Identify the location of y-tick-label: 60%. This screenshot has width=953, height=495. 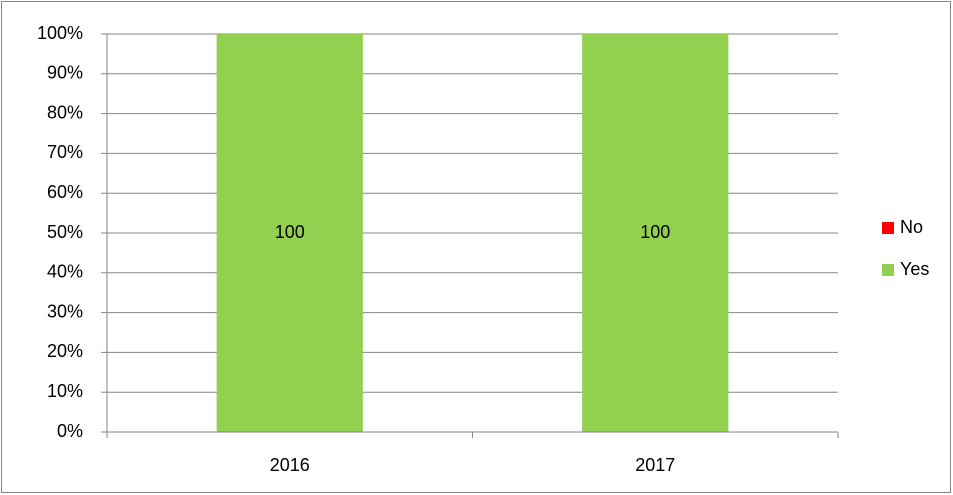
(65, 192).